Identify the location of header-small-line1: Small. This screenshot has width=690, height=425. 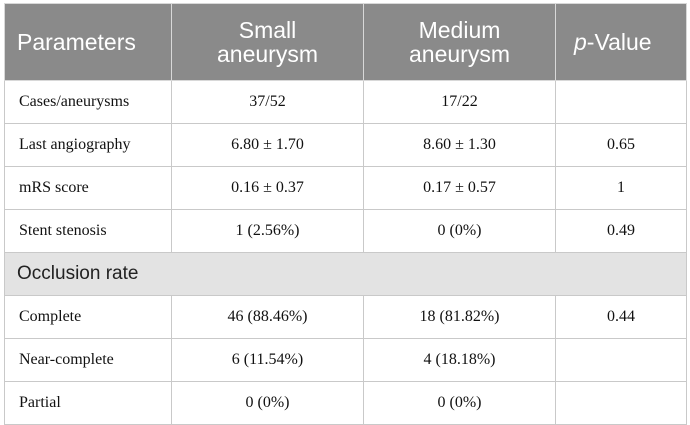
(267, 30).